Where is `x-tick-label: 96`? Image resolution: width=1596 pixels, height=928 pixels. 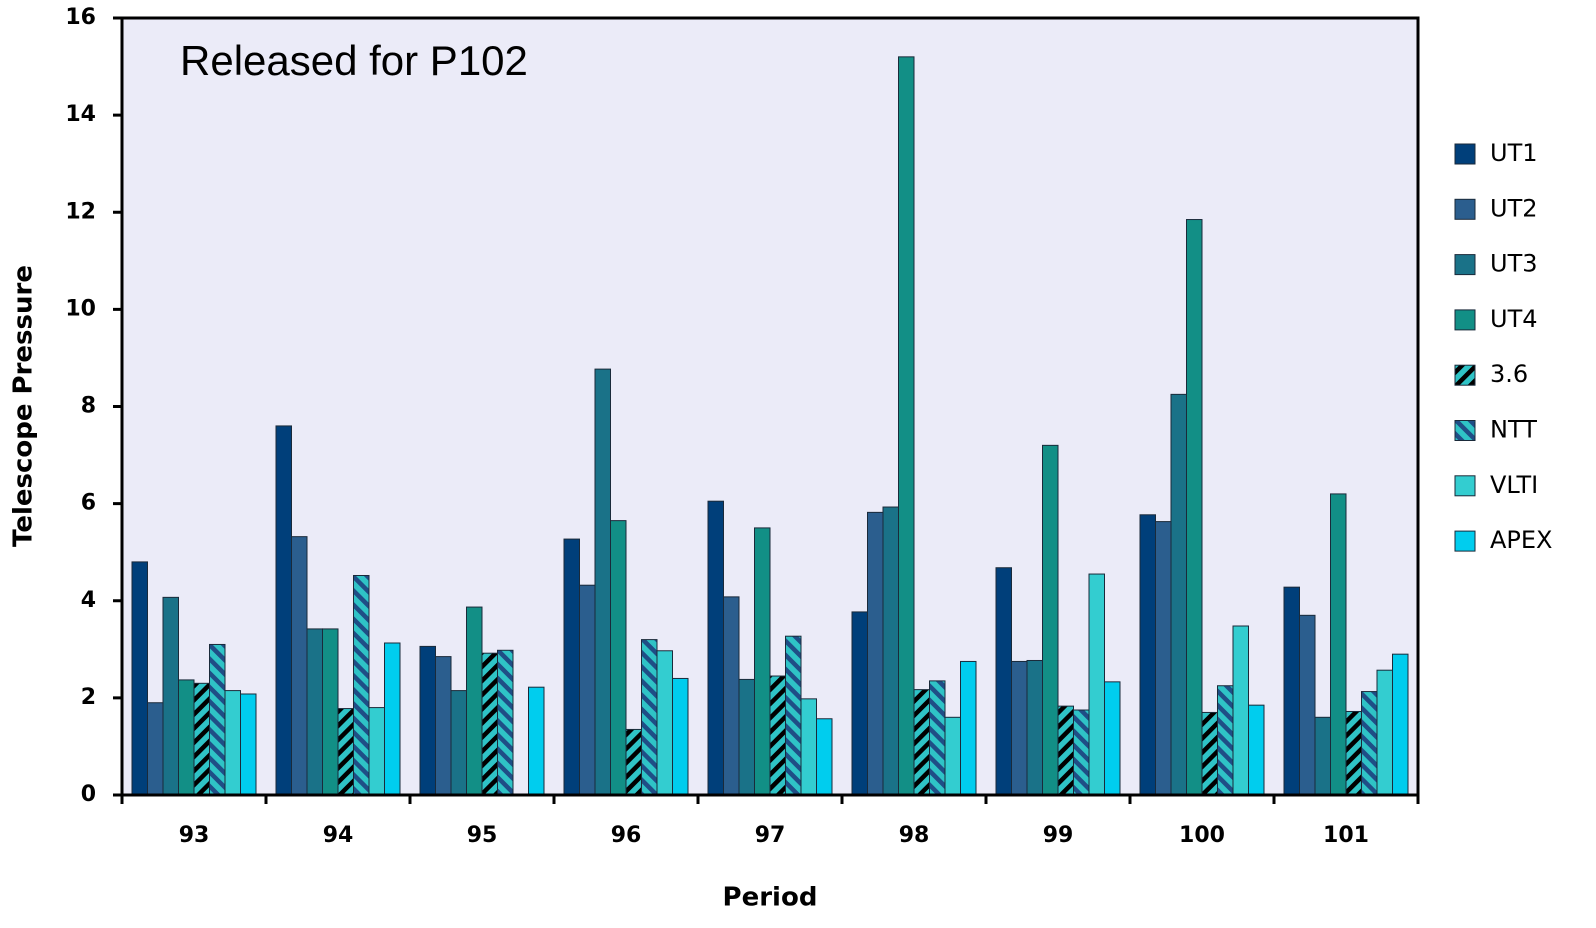
x-tick-label: 96 is located at coordinates (626, 835).